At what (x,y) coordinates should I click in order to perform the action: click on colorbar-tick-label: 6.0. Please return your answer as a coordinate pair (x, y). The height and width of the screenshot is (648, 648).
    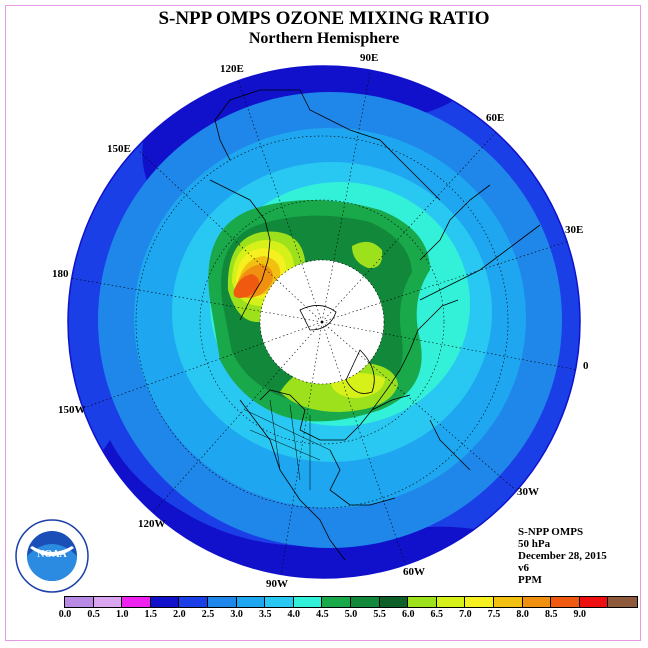
    Looking at the image, I should click on (408, 614).